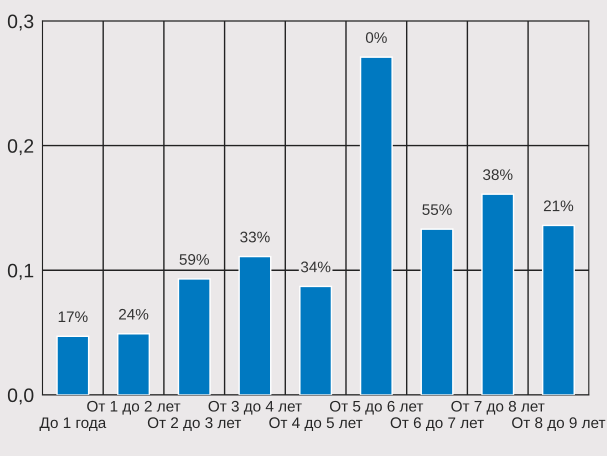  Describe the element at coordinates (195, 424) in the screenshot. I see `x-tick-label: От 2 до 3 лет` at that location.